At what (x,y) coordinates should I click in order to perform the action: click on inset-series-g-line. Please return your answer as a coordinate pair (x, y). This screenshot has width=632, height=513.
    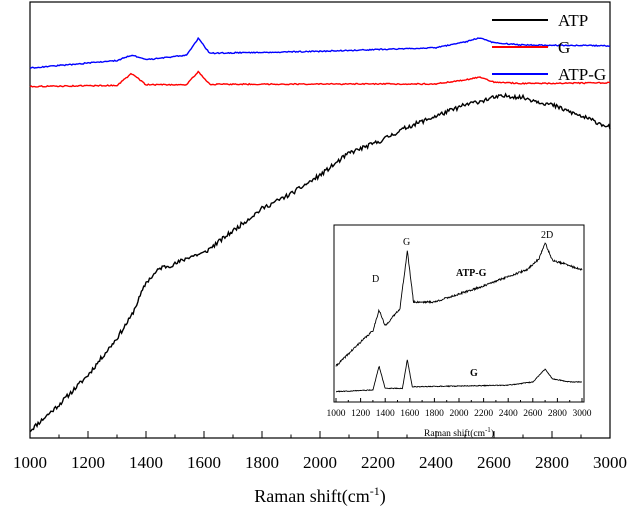
    Looking at the image, I should click on (459, 376).